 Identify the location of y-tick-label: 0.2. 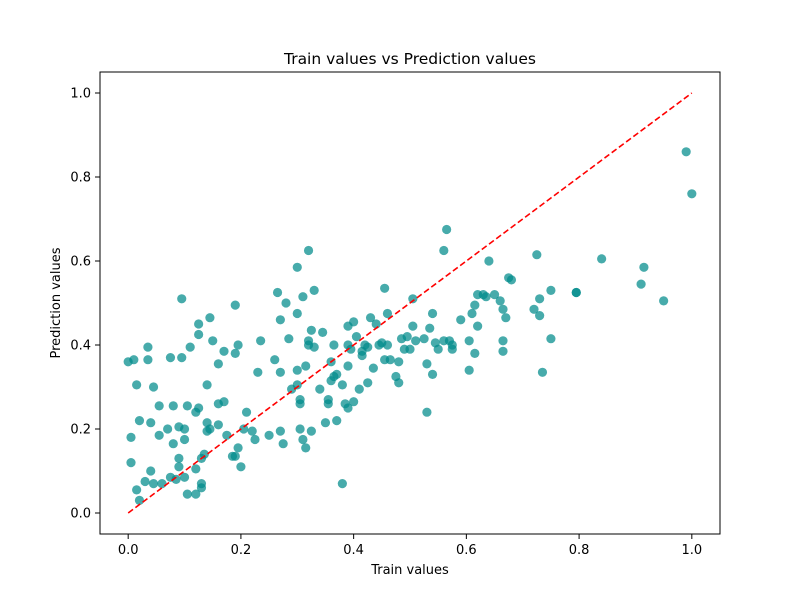
(80, 430).